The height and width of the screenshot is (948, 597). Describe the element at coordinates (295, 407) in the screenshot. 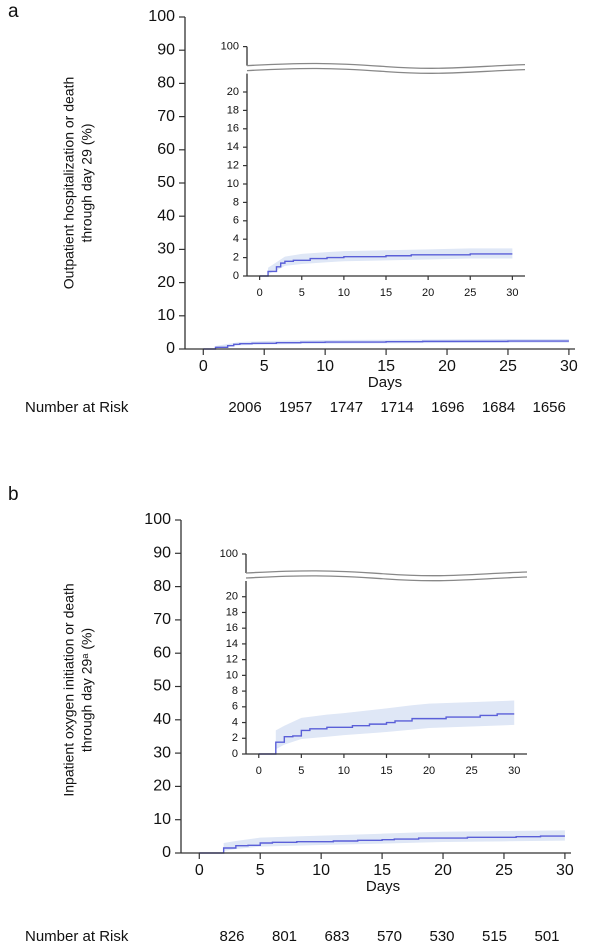

I see `risk-count: 1957` at that location.